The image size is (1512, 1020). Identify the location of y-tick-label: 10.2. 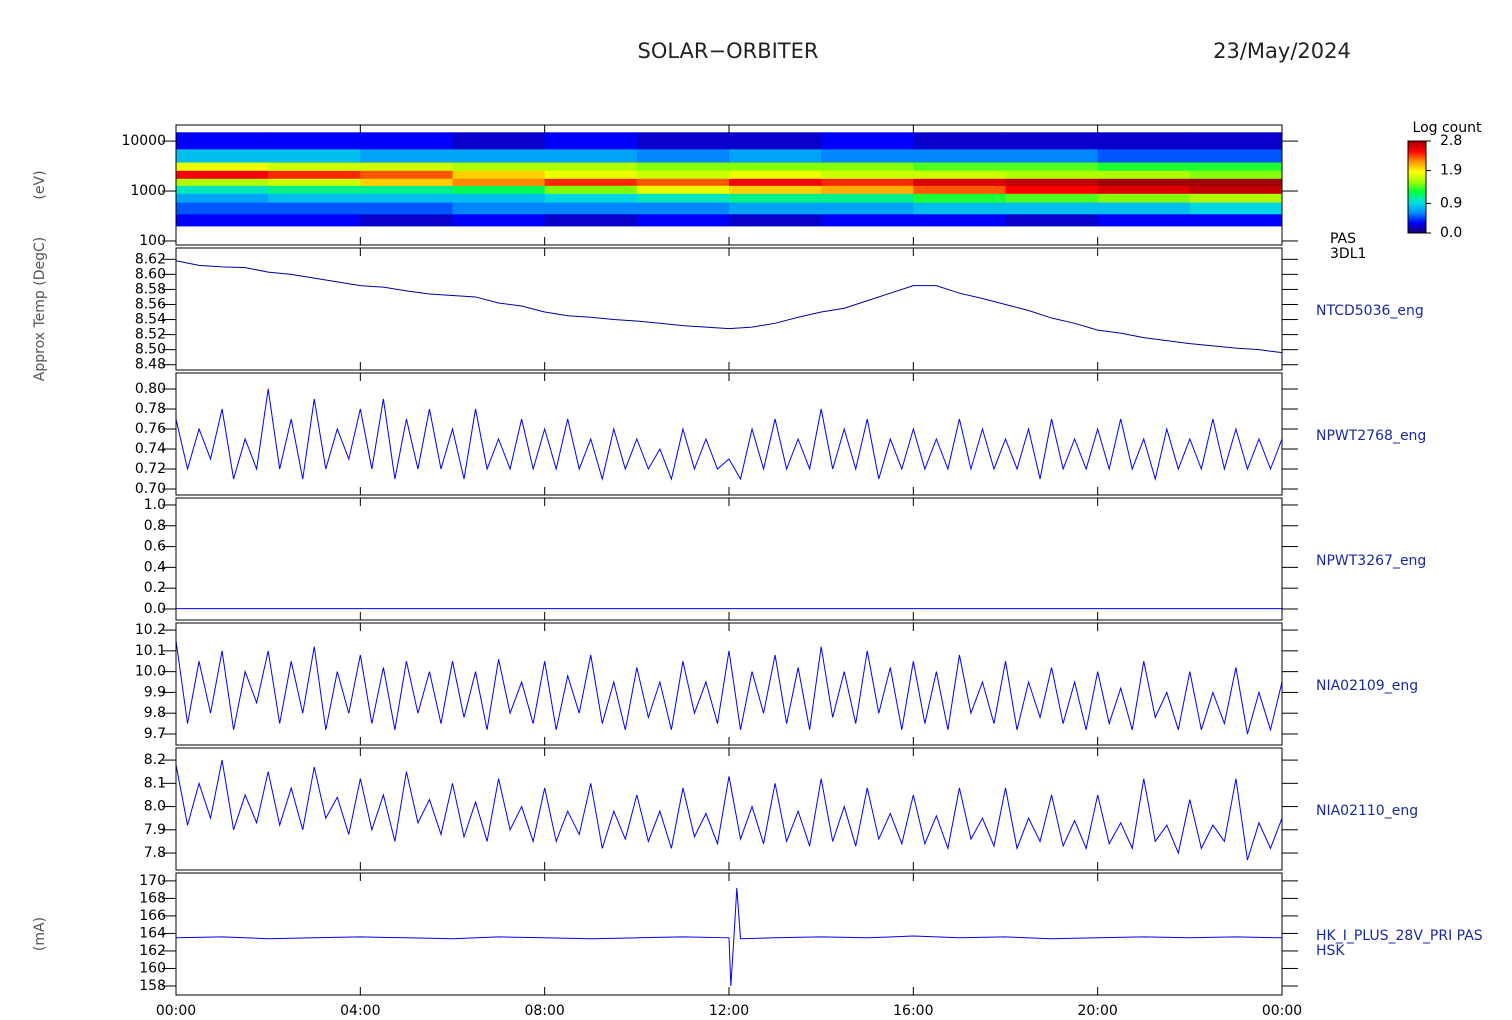
(150, 630).